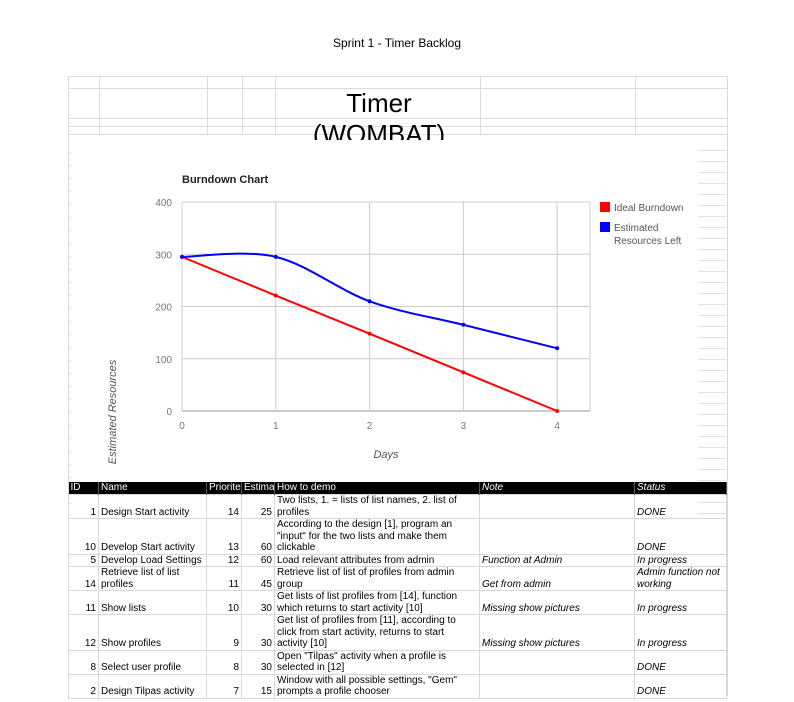  Describe the element at coordinates (557, 560) in the screenshot. I see `cell-note: Function at Admin` at that location.